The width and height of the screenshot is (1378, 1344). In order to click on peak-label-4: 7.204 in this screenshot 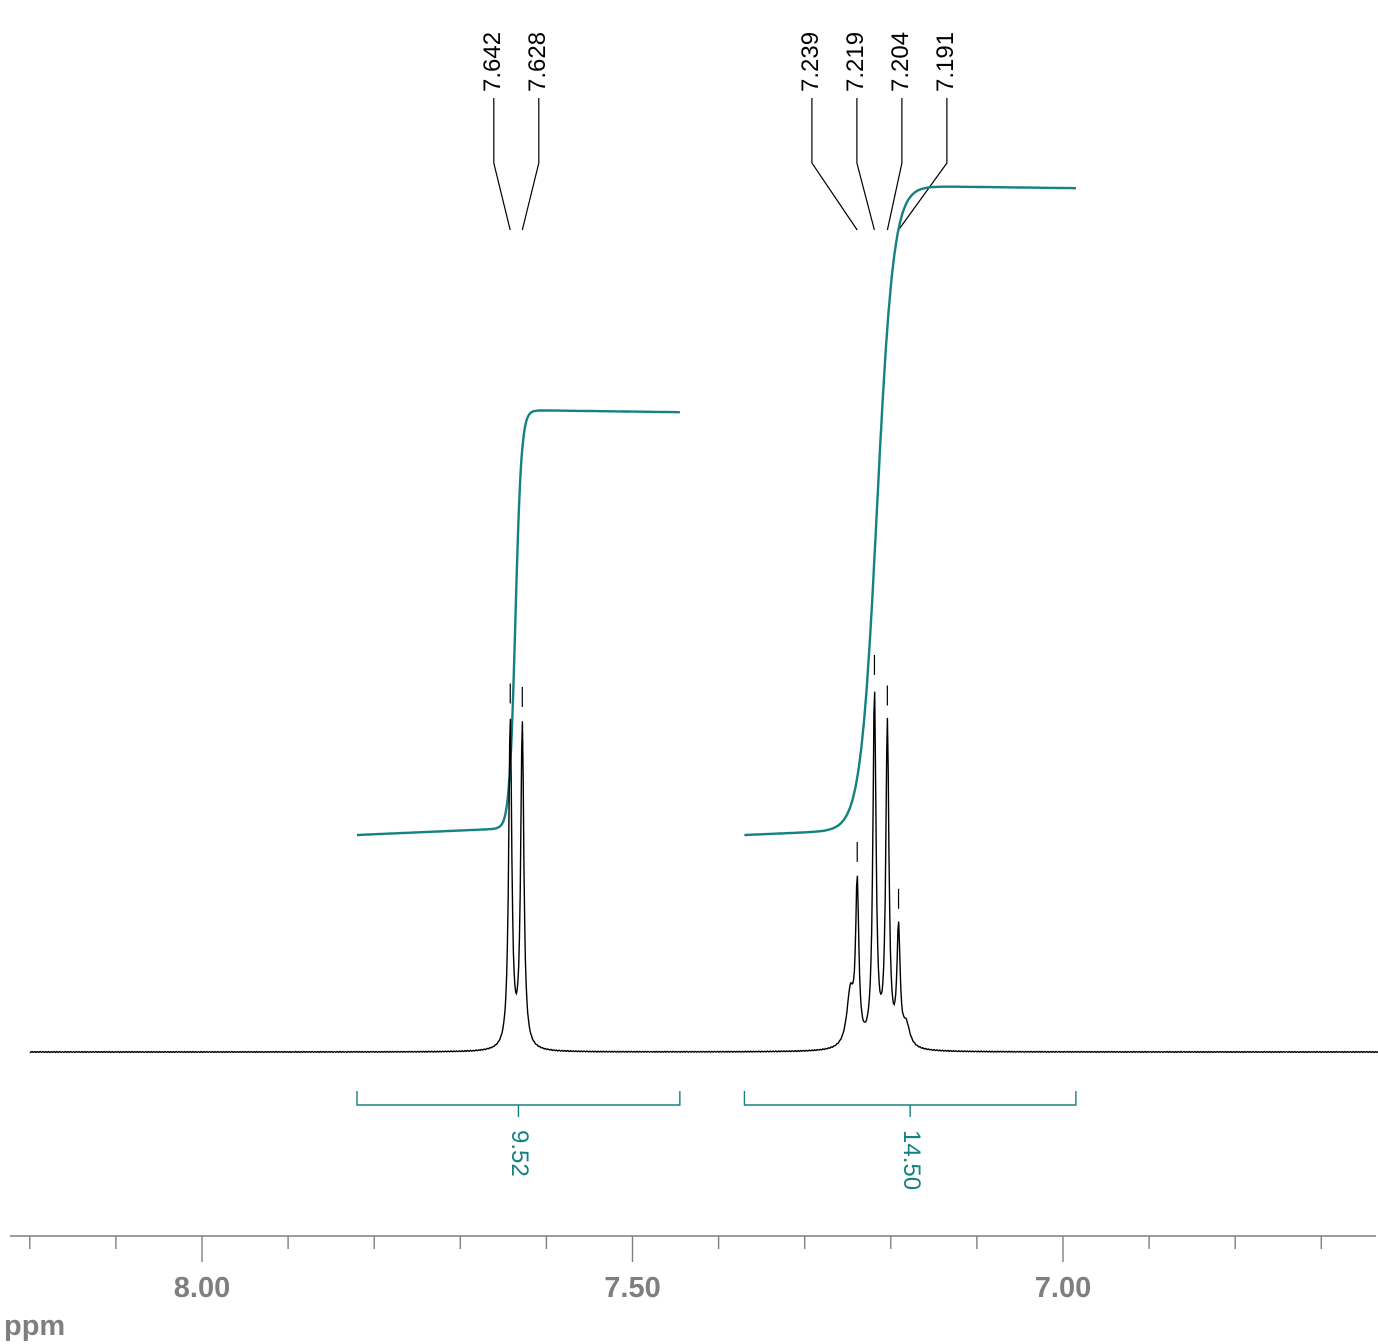, I will do `click(900, 62)`.